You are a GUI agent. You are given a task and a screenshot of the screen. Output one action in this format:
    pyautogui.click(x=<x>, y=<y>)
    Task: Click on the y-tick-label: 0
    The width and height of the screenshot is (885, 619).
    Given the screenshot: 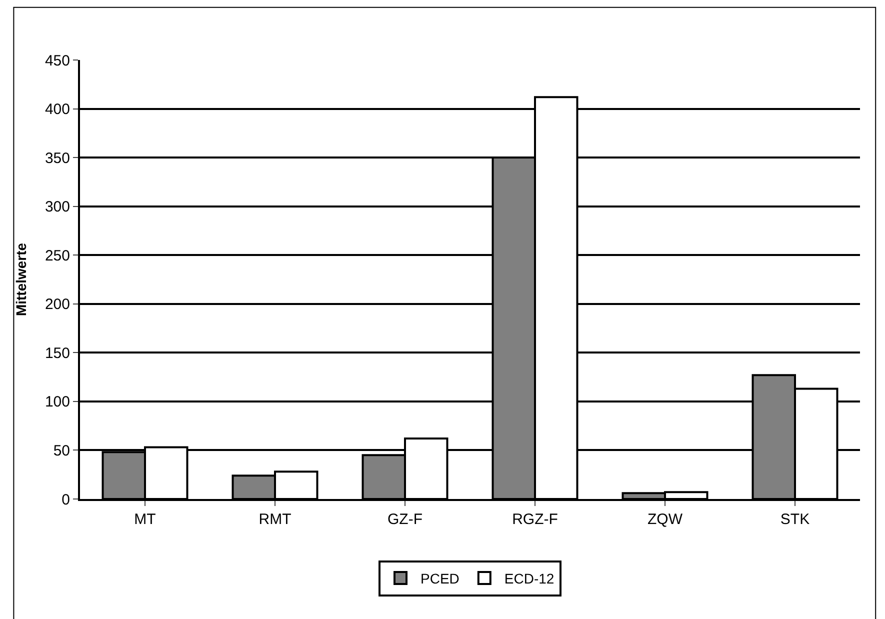 What is the action you would take?
    pyautogui.click(x=66, y=499)
    